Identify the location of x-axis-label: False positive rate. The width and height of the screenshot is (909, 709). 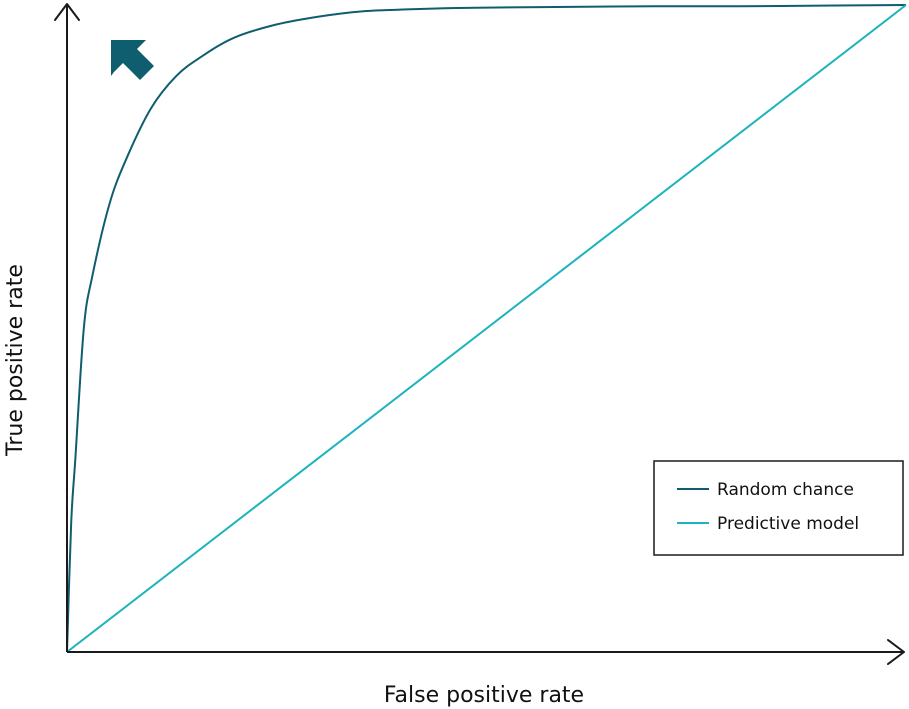
(484, 695).